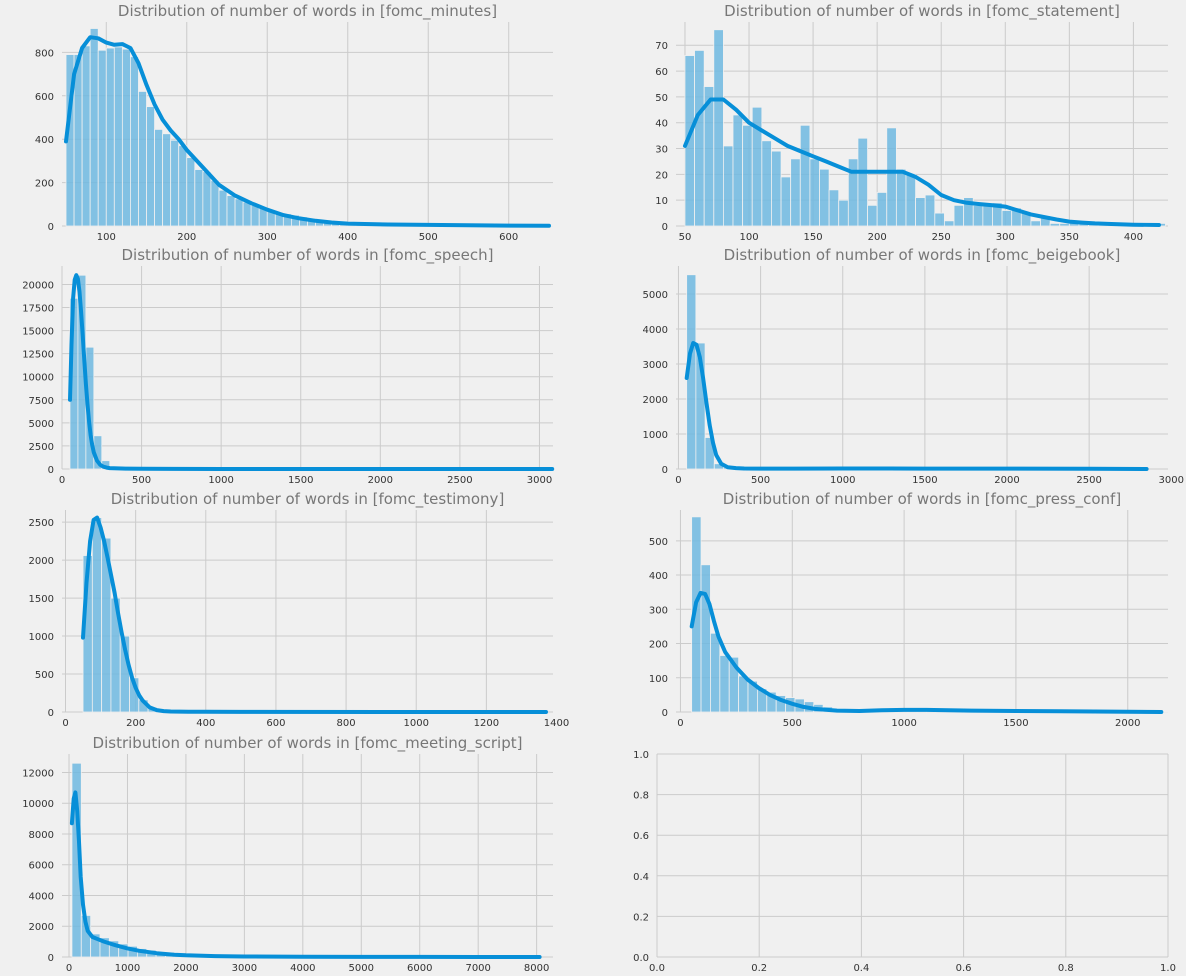 Image resolution: width=1186 pixels, height=976 pixels. I want to click on y-tick-label: 2500, so click(41, 447).